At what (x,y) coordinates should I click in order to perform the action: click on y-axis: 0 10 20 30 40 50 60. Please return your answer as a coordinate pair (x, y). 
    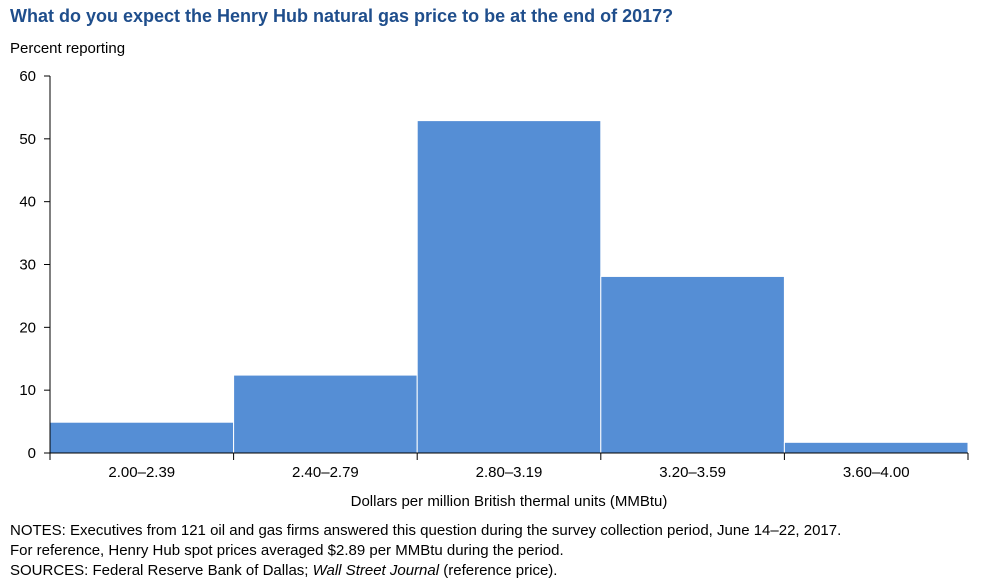
    Looking at the image, I should click on (34, 265).